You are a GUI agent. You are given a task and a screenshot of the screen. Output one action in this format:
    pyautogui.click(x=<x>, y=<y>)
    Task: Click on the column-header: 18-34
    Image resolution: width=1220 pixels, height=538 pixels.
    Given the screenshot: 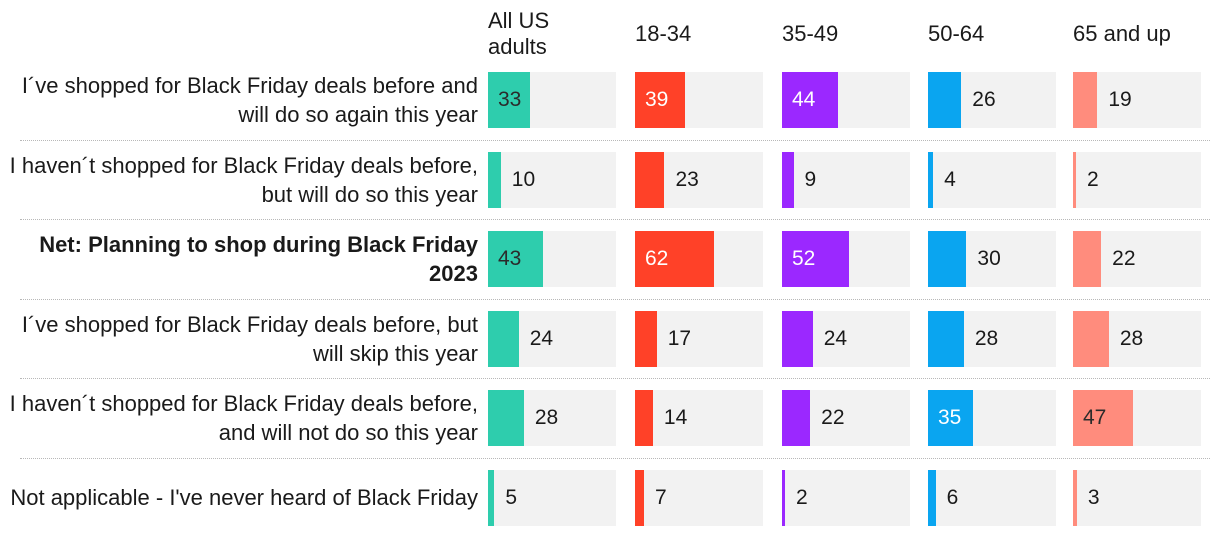 What is the action you would take?
    pyautogui.click(x=663, y=33)
    